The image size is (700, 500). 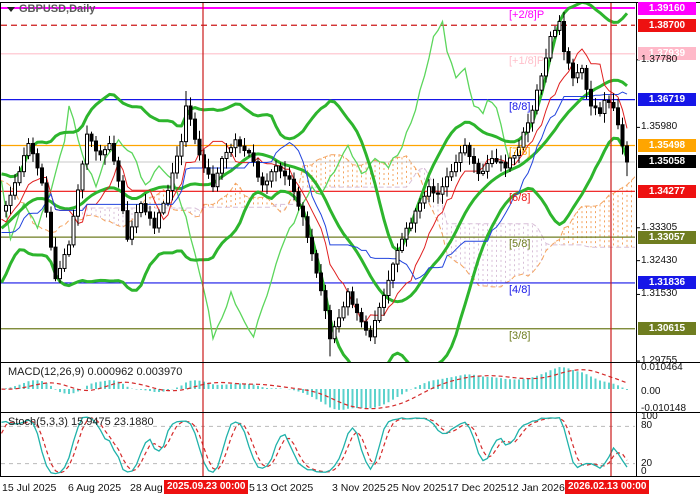 What do you see at coordinates (358, 207) in the screenshot?
I see `senkou-span-b-line` at bounding box center [358, 207].